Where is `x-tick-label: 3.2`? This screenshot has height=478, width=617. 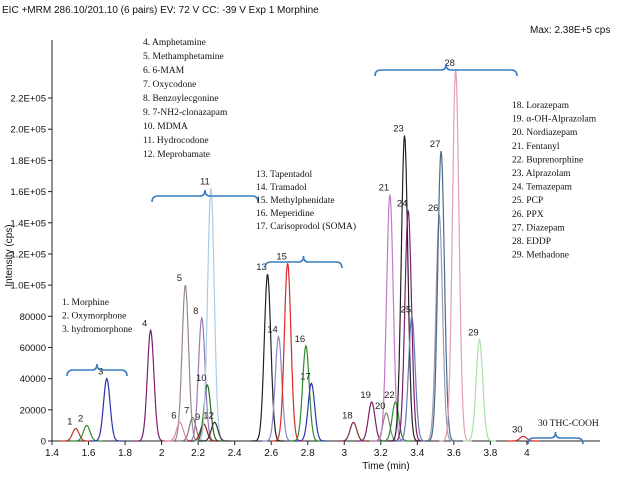 x-tick-label: 3.2 is located at coordinates (381, 453).